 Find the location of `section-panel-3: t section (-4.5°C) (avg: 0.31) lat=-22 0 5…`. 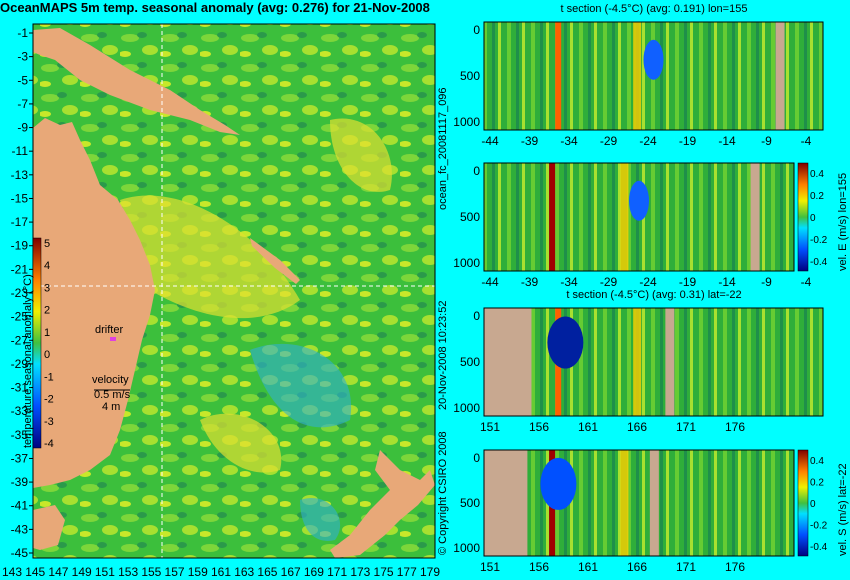

section-panel-3: t section (-4.5°C) (avg: 0.31) lat=-22 0 5… is located at coordinates (638, 361).